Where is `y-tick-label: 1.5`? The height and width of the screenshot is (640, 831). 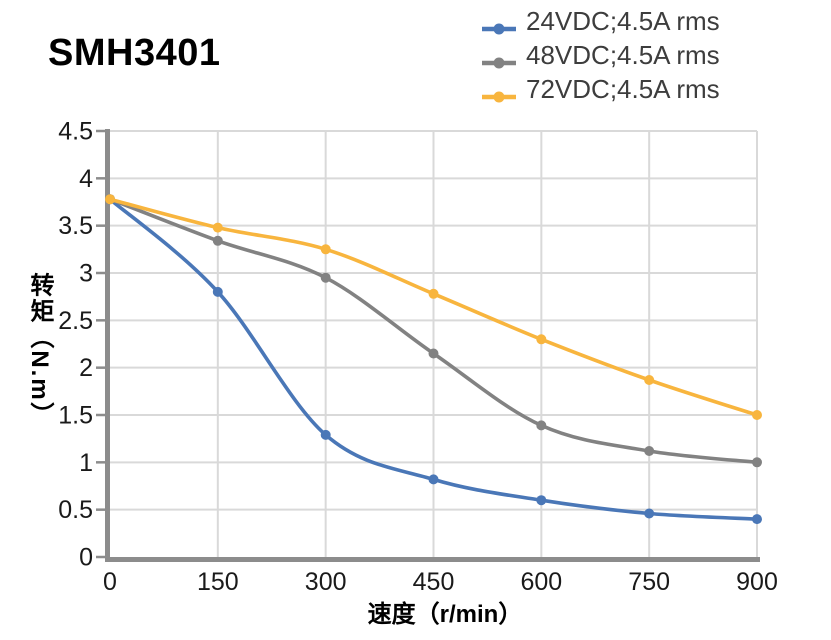 y-tick-label: 1.5 is located at coordinates (75, 416).